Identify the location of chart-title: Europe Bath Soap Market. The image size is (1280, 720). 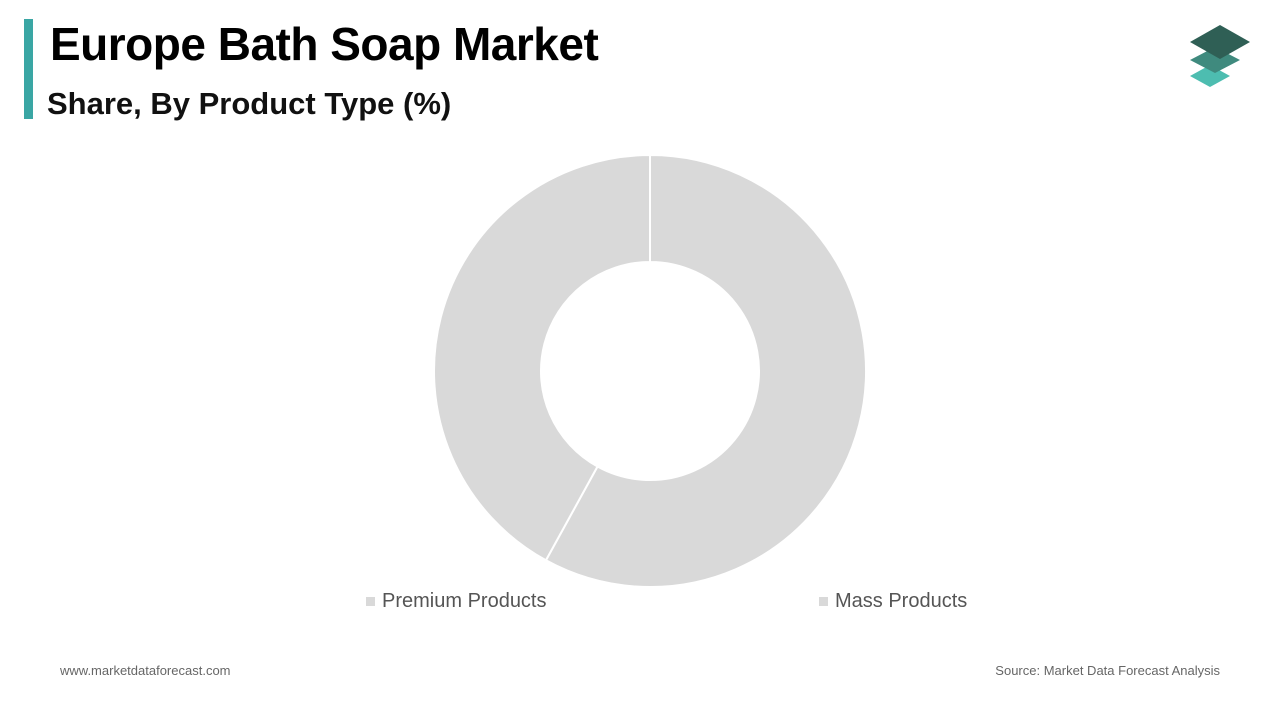
(324, 44).